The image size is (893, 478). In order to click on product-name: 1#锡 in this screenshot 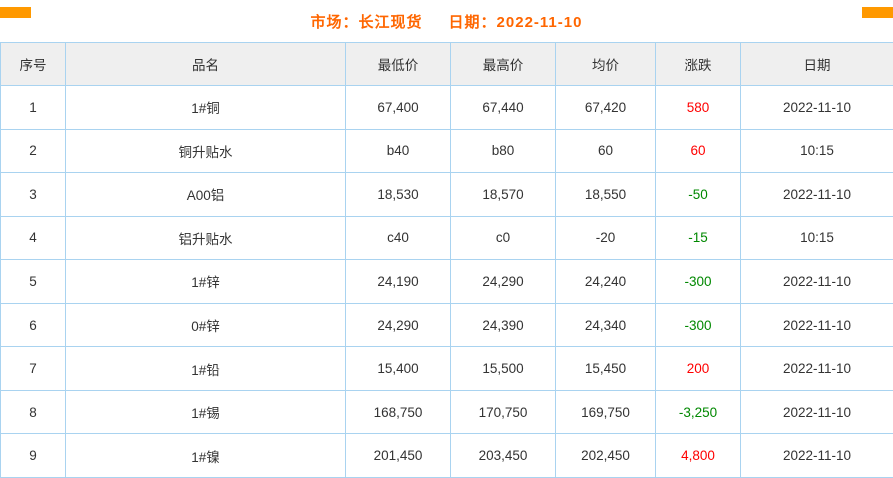, I will do `click(205, 412)`.